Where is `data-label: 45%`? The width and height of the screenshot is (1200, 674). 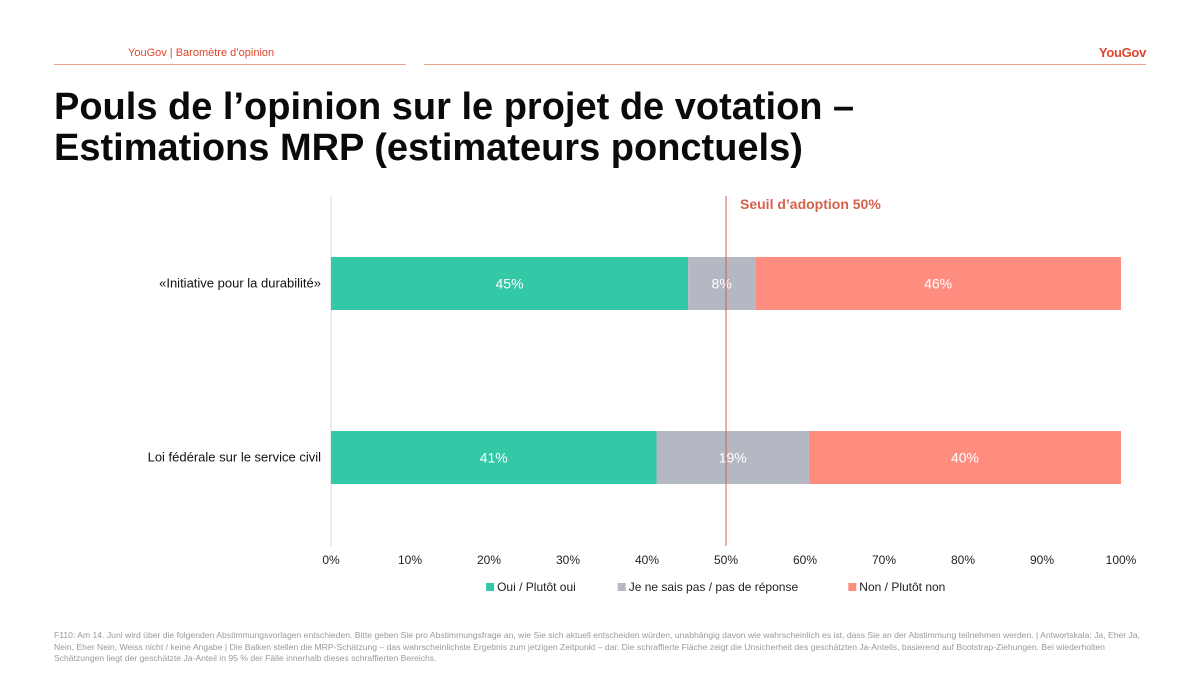
data-label: 45% is located at coordinates (510, 284).